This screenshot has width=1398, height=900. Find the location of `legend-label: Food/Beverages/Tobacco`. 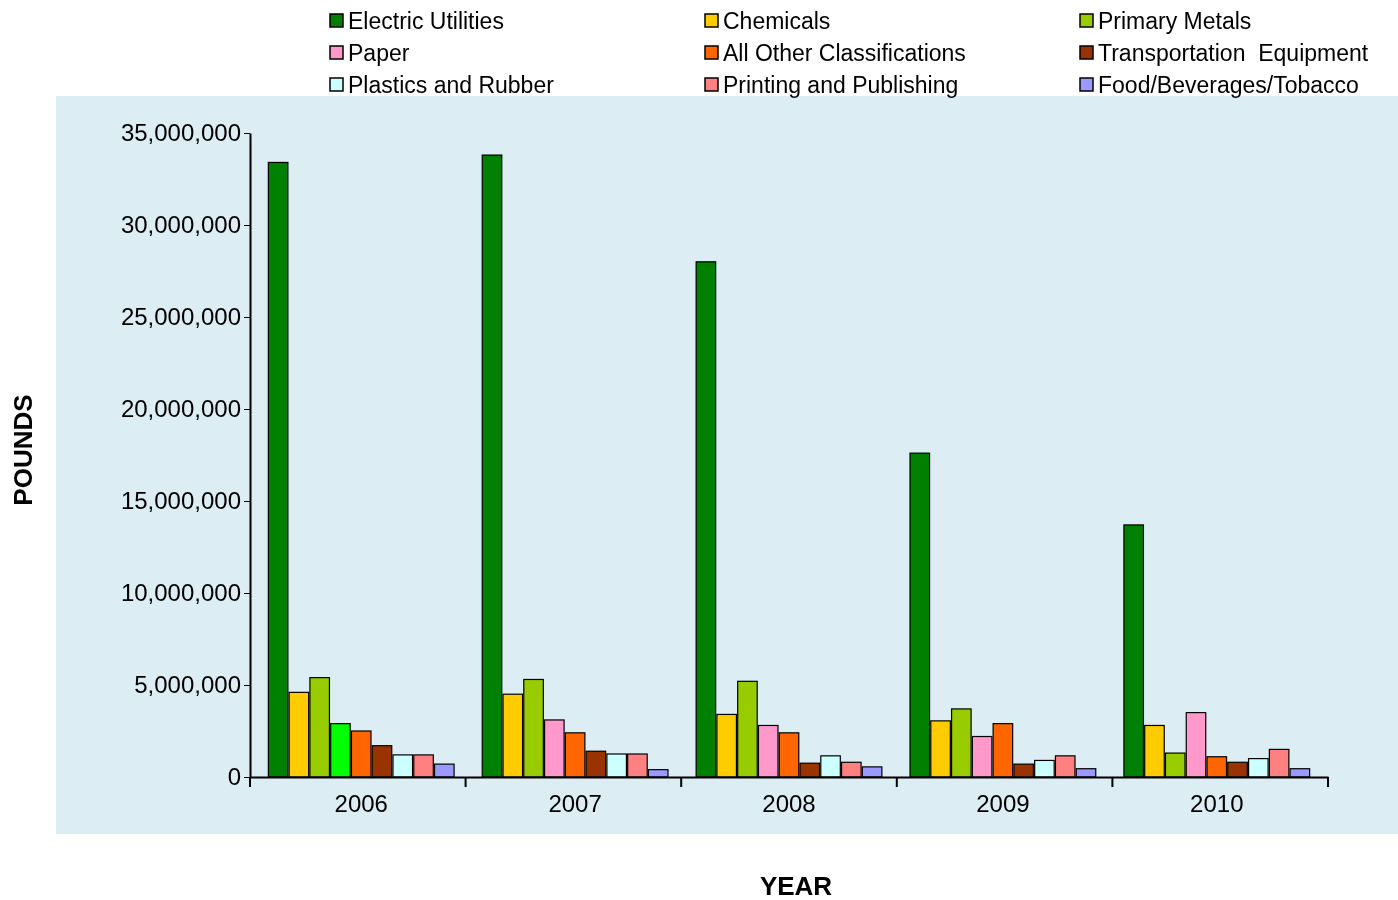

legend-label: Food/Beverages/Tobacco is located at coordinates (1228, 85).